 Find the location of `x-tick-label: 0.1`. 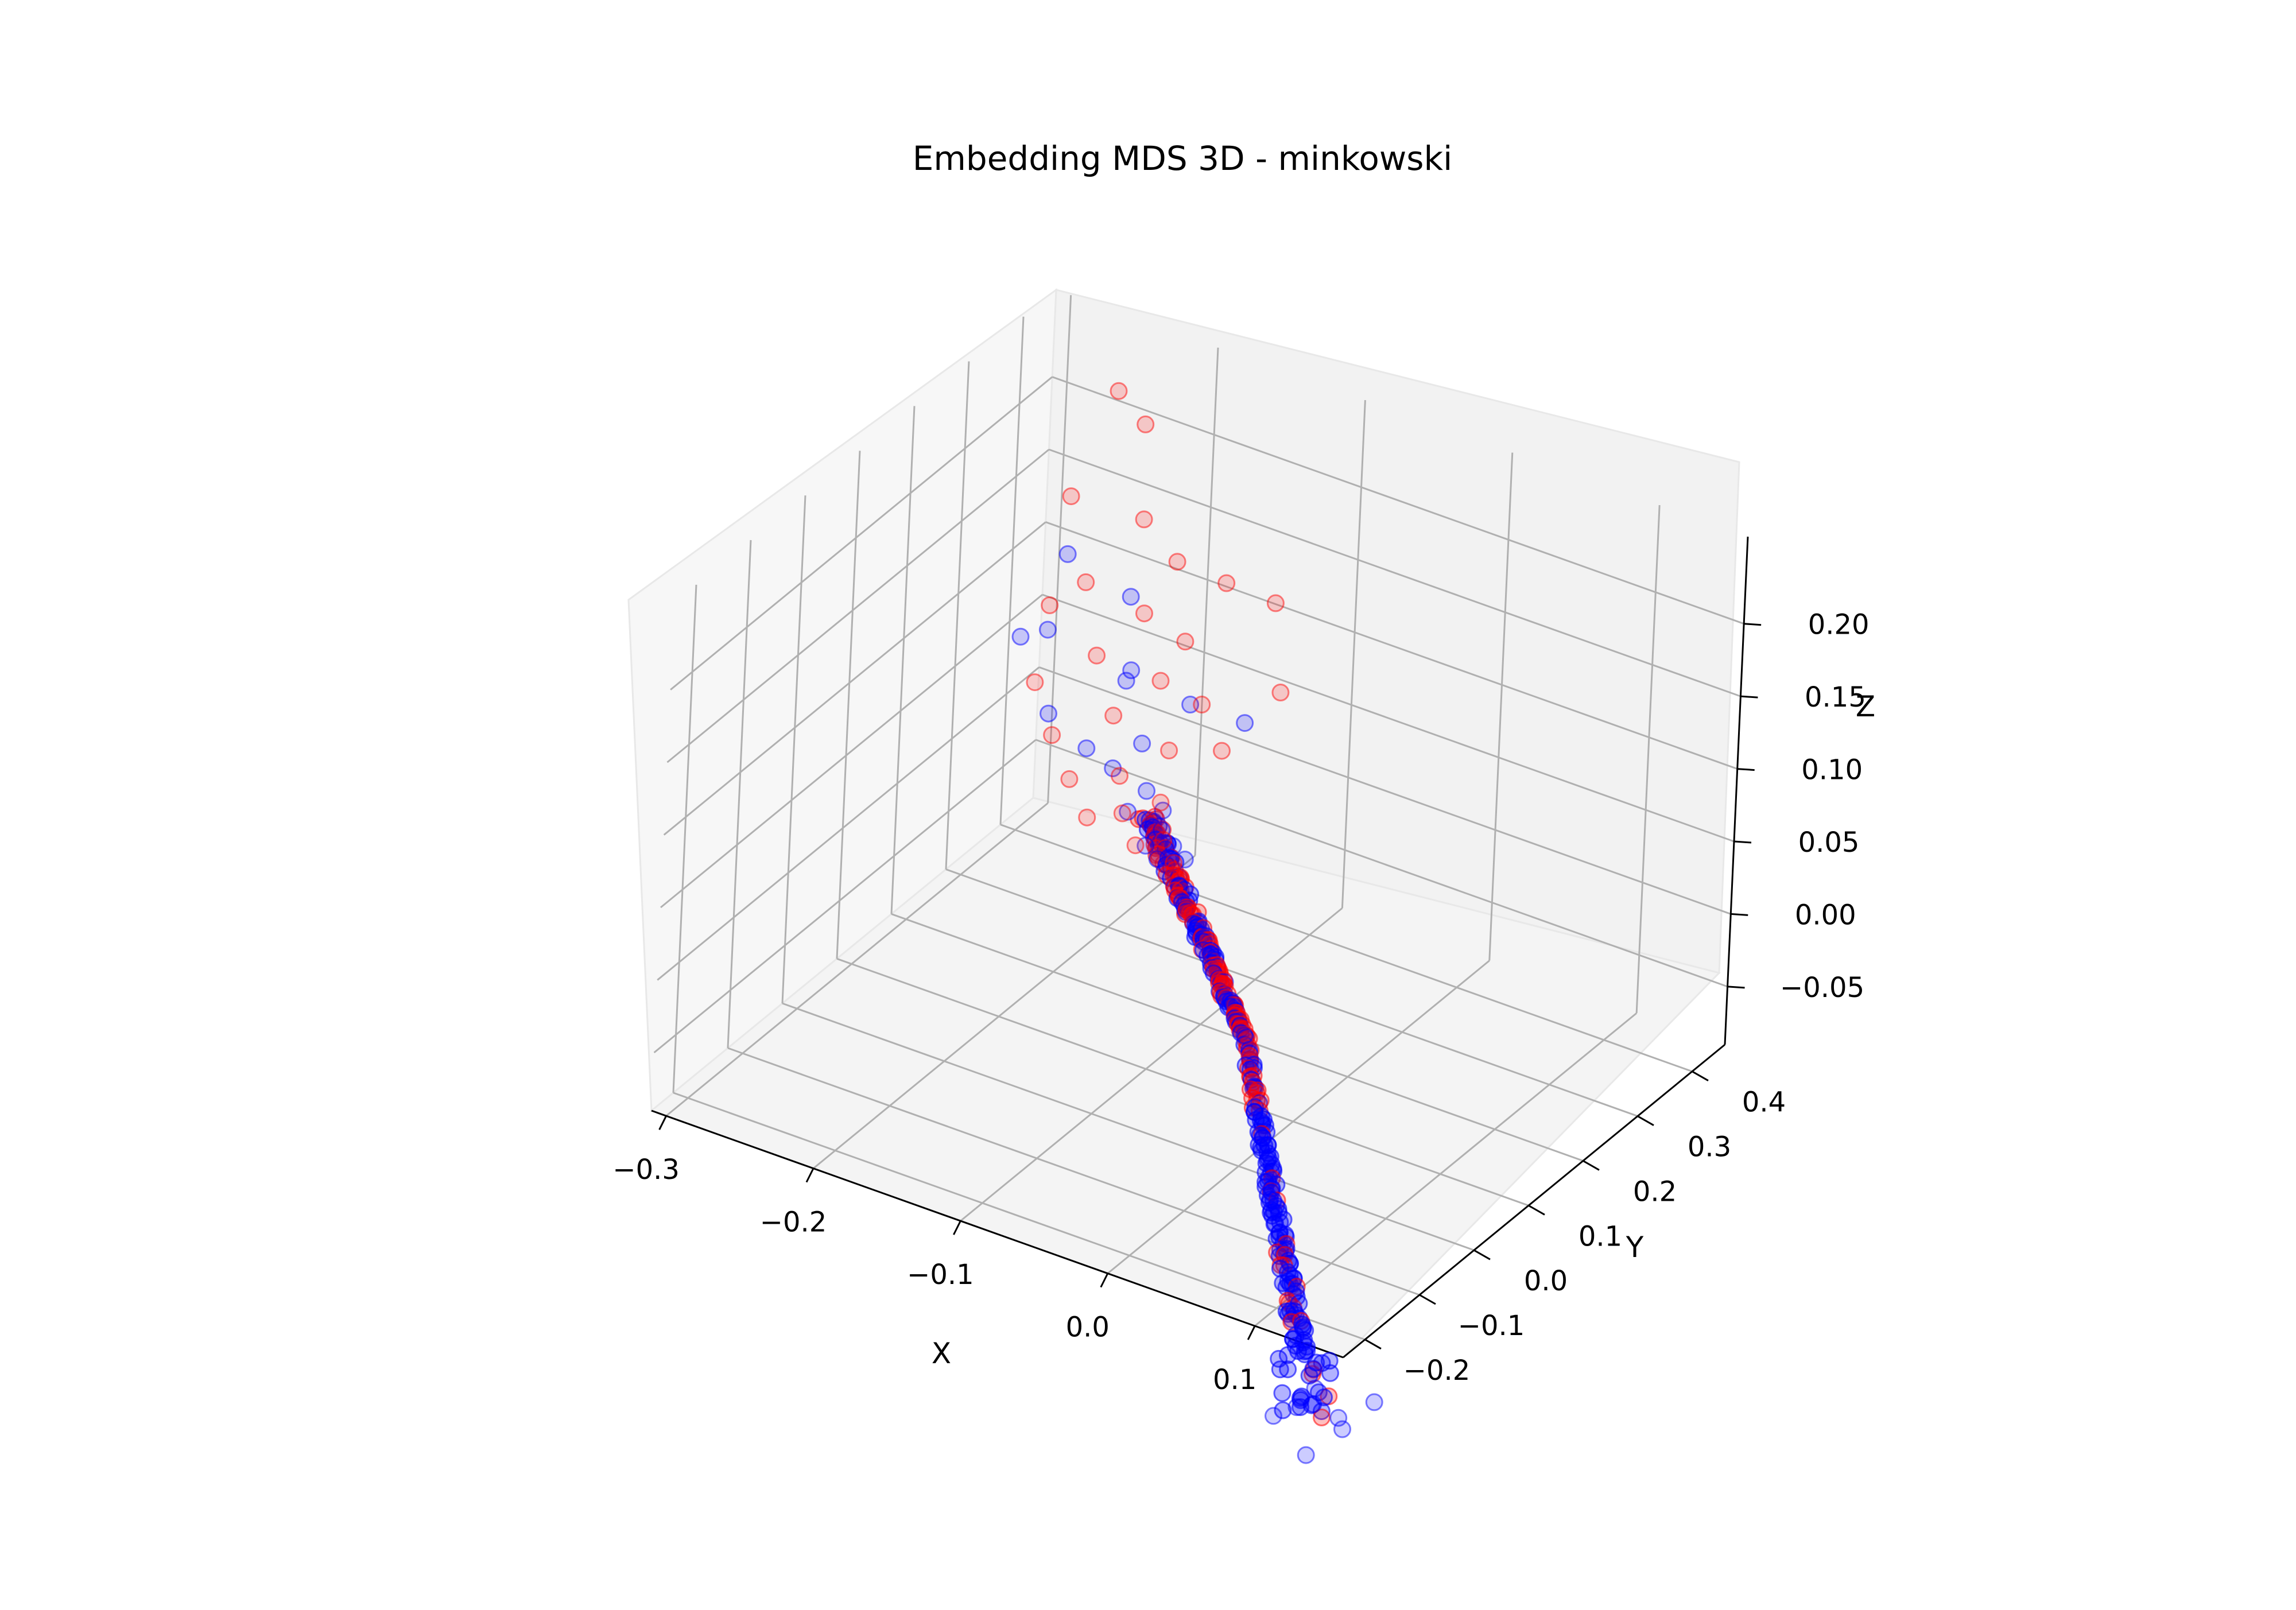

x-tick-label: 0.1 is located at coordinates (1234, 1380).